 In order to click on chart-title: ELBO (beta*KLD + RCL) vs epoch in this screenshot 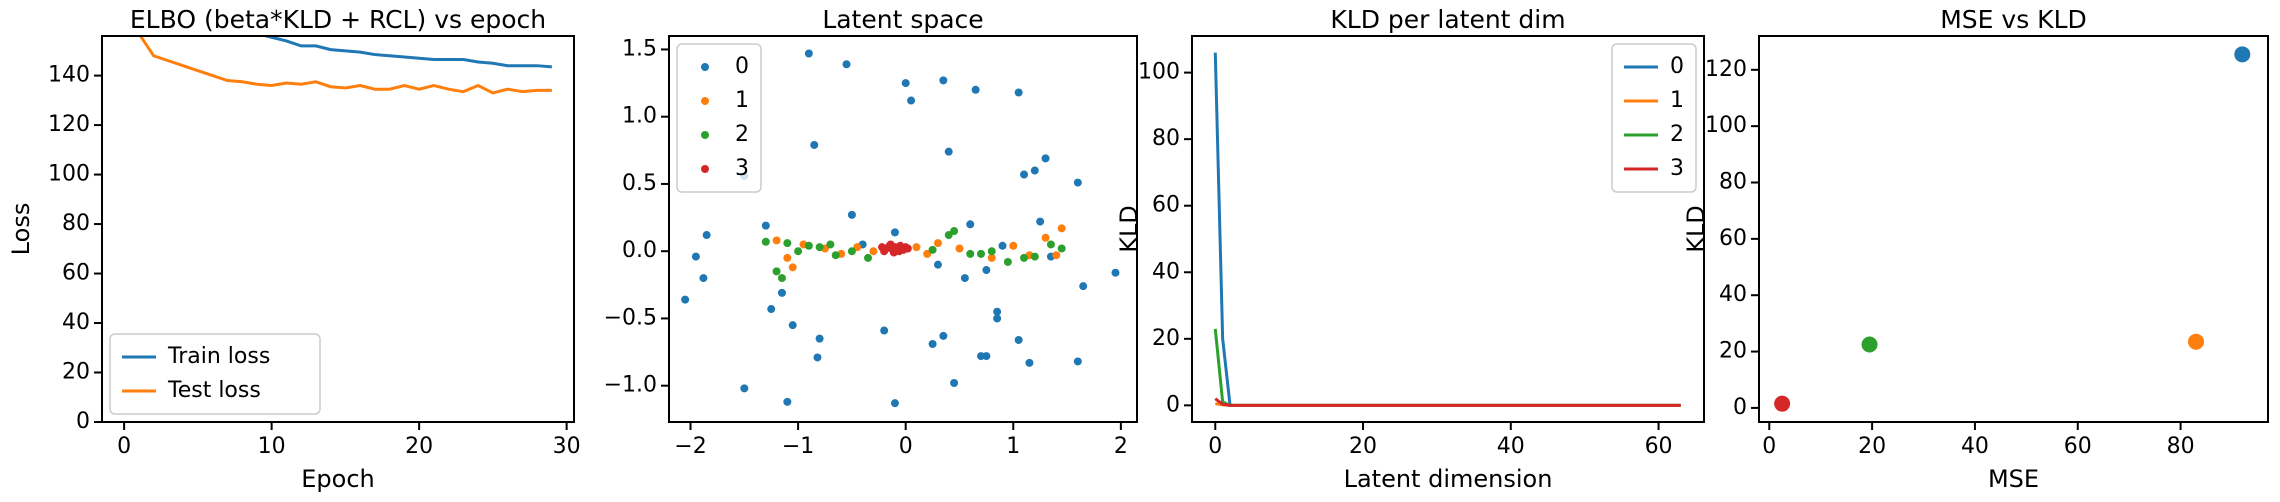, I will do `click(338, 19)`.